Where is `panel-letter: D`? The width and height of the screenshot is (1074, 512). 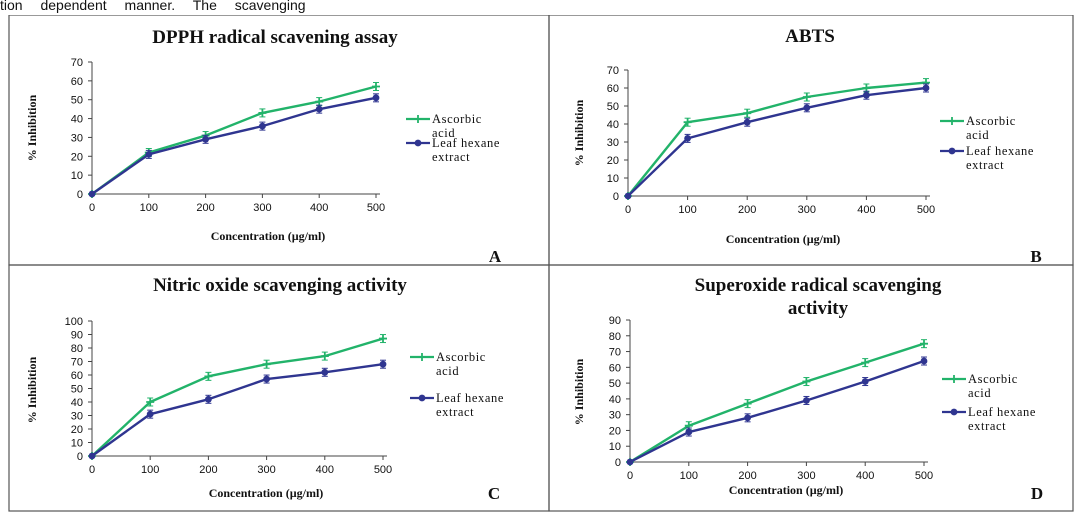
panel-letter: D is located at coordinates (1037, 493).